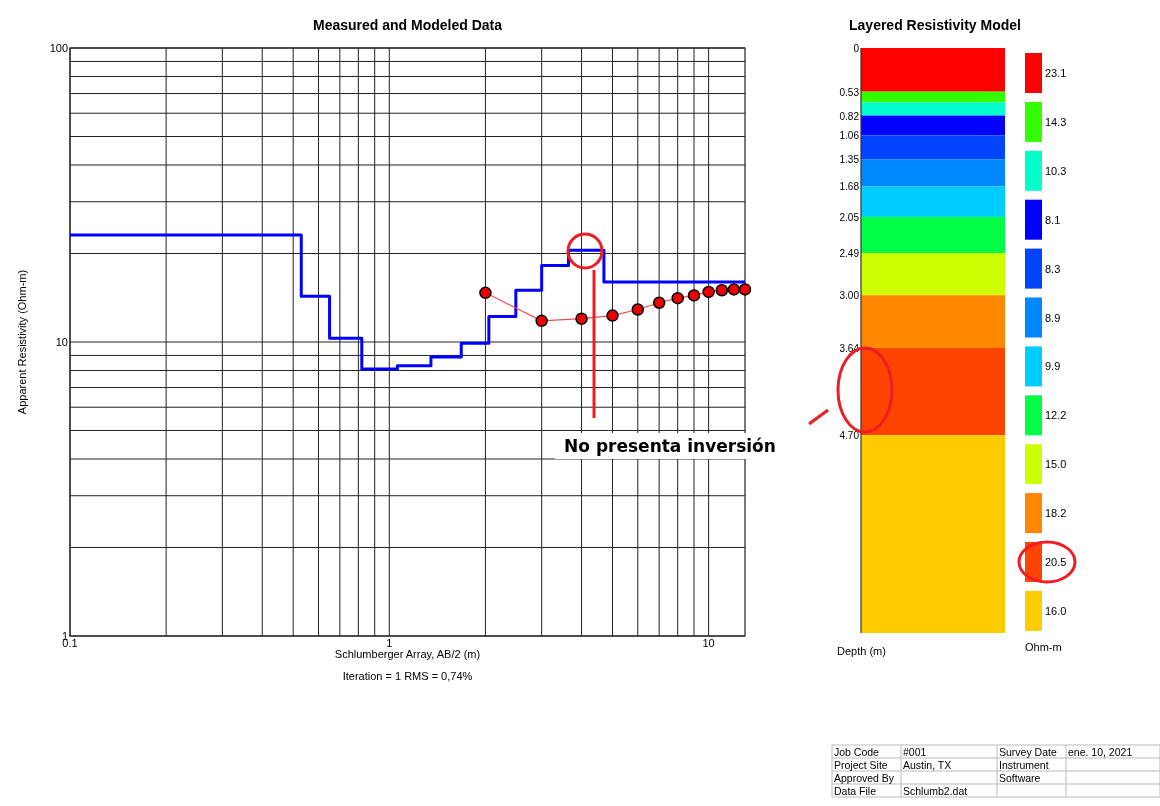  I want to click on text: 18.2, so click(1056, 513).